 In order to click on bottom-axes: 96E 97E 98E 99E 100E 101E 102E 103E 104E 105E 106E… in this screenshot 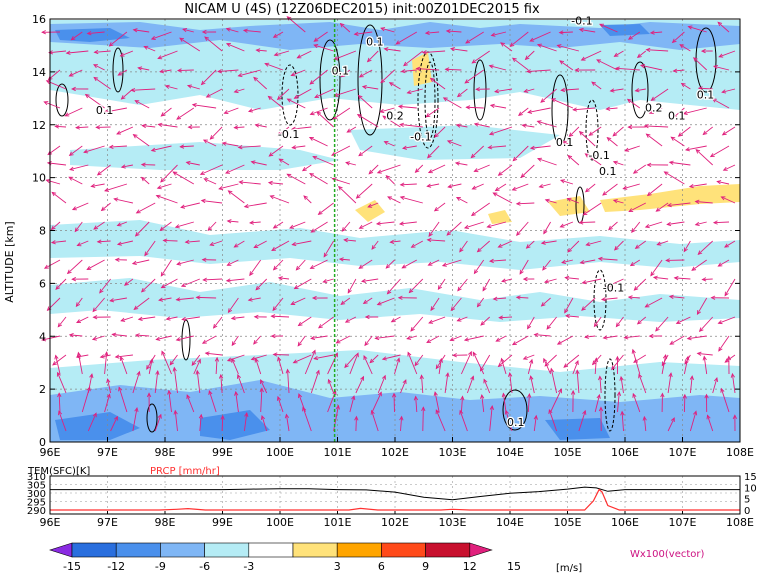, I will do `click(392, 500)`.